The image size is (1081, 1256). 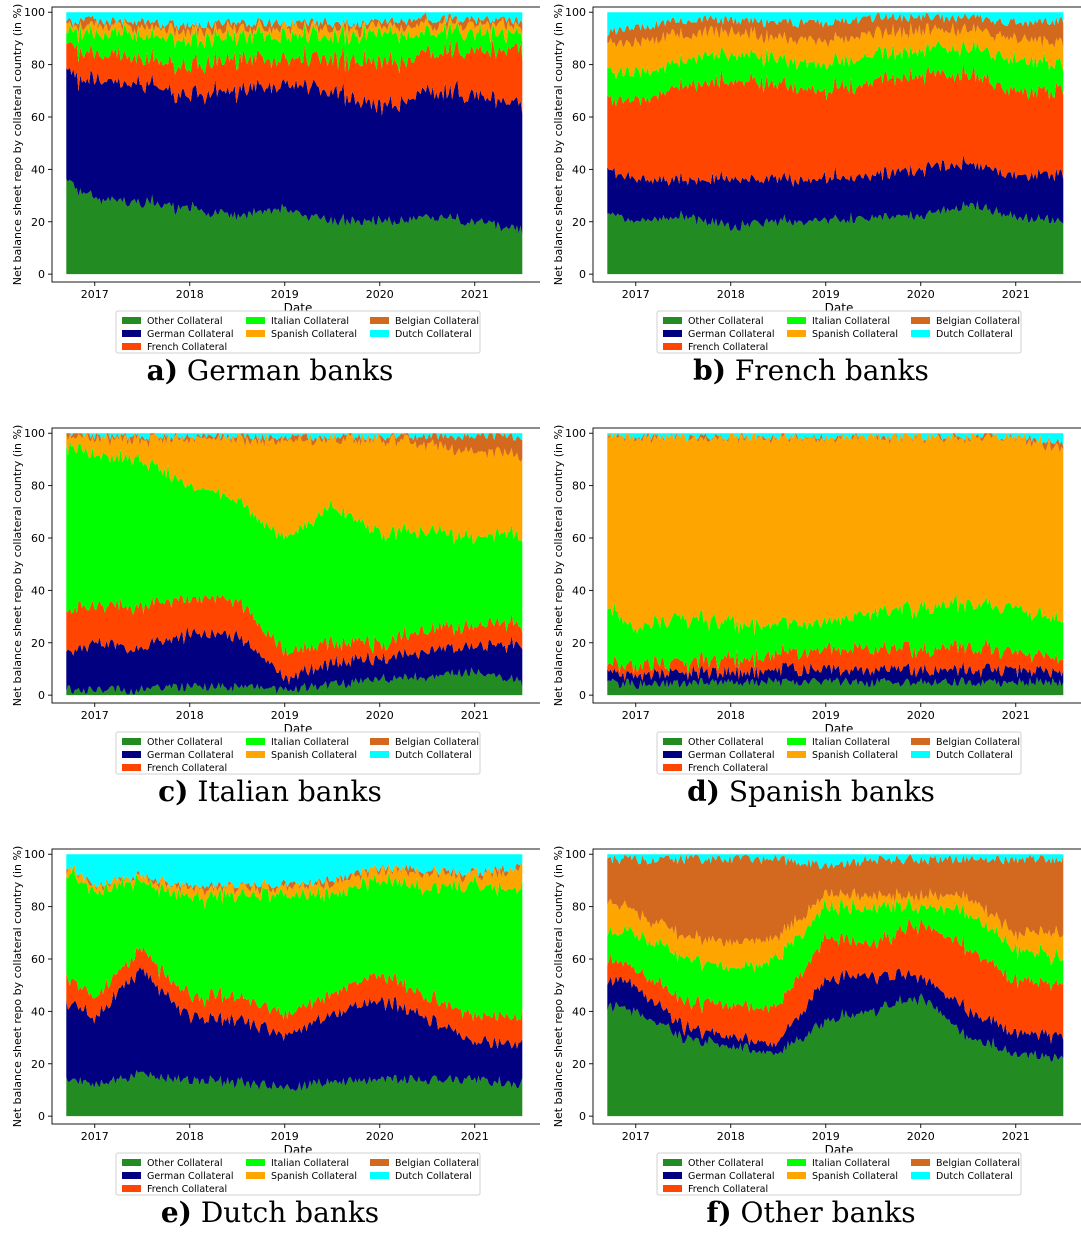 I want to click on panel-letter: e), so click(x=176, y=1212).